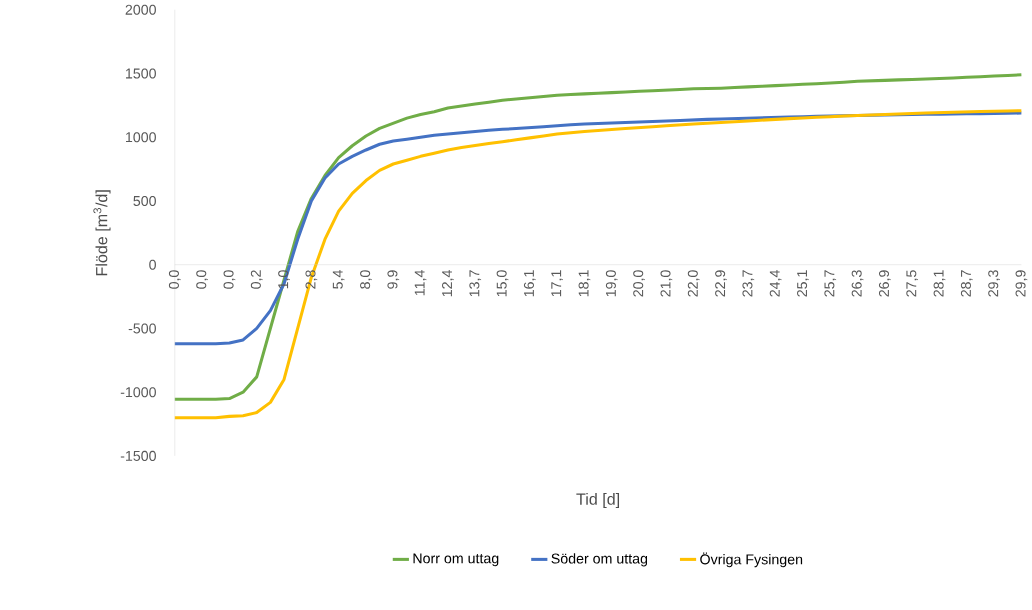 The height and width of the screenshot is (610, 1032). Describe the element at coordinates (693, 283) in the screenshot. I see `x-tick-label: 22,0` at that location.